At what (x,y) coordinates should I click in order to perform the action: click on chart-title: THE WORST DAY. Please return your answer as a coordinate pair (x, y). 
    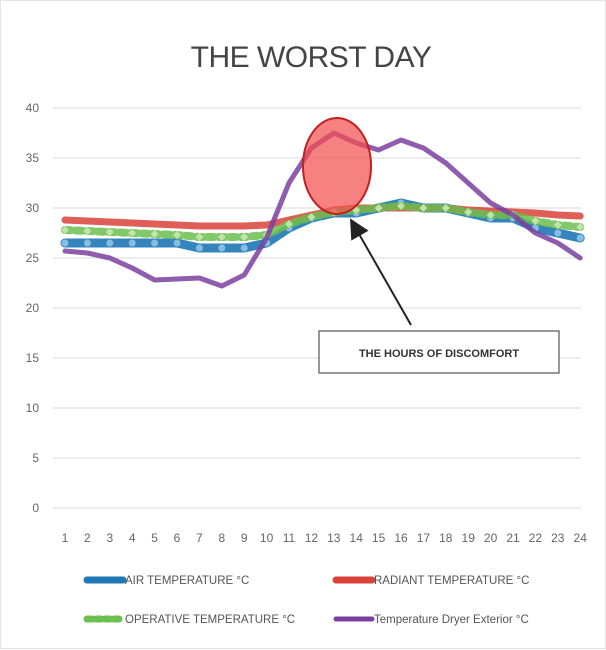
    Looking at the image, I should click on (311, 57).